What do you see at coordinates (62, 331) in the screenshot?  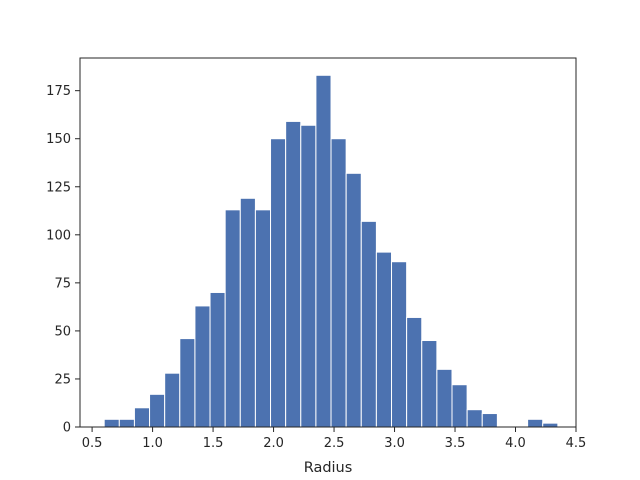 I see `y-tick-label: 50` at bounding box center [62, 331].